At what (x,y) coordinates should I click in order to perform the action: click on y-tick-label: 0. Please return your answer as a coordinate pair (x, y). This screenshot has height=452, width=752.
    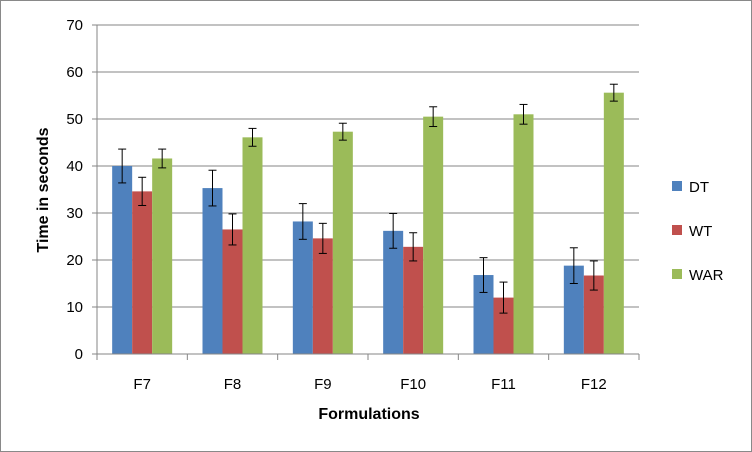
    Looking at the image, I should click on (79, 354).